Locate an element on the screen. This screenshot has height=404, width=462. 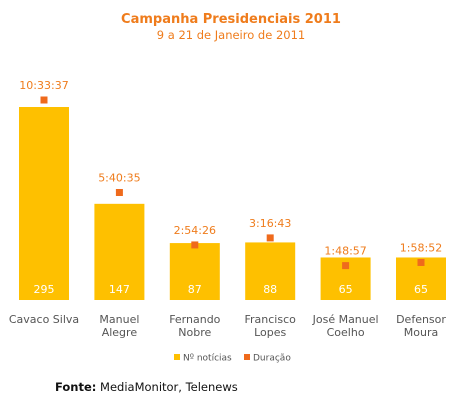
bar-value-label: 147 is located at coordinates (119, 289).